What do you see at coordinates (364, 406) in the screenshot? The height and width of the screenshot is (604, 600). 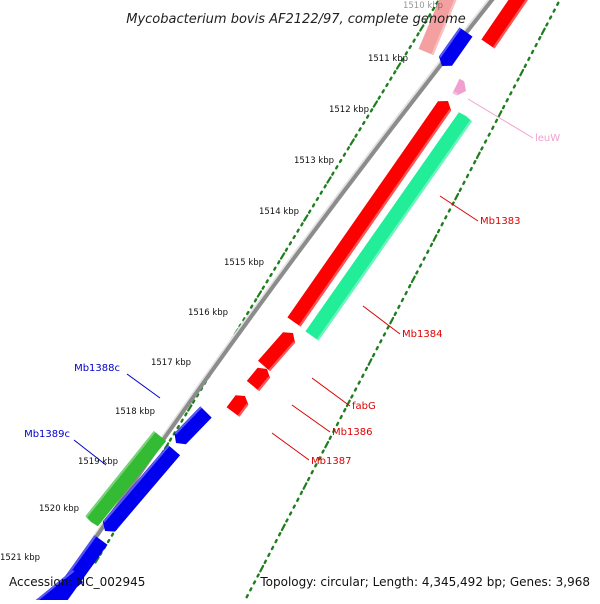 I see `gene-label-fabg: fabG` at bounding box center [364, 406].